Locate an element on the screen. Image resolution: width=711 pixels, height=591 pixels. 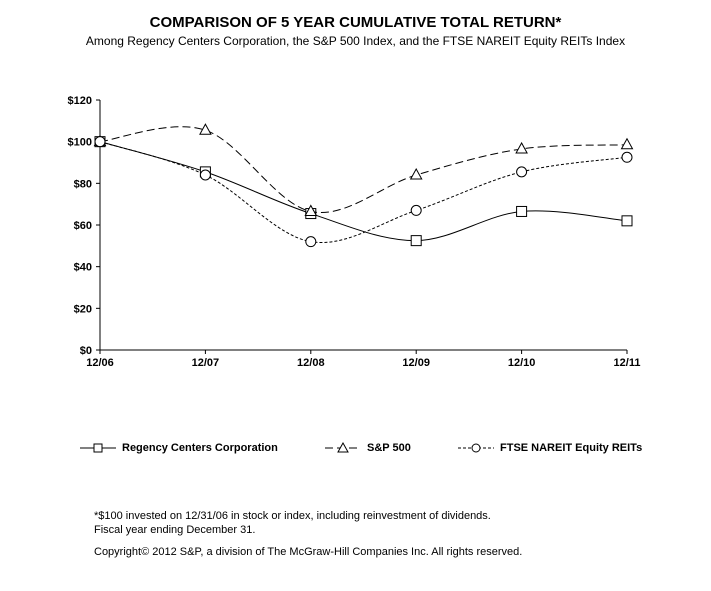
legend-label: Regency Centers Corporation is located at coordinates (200, 448).